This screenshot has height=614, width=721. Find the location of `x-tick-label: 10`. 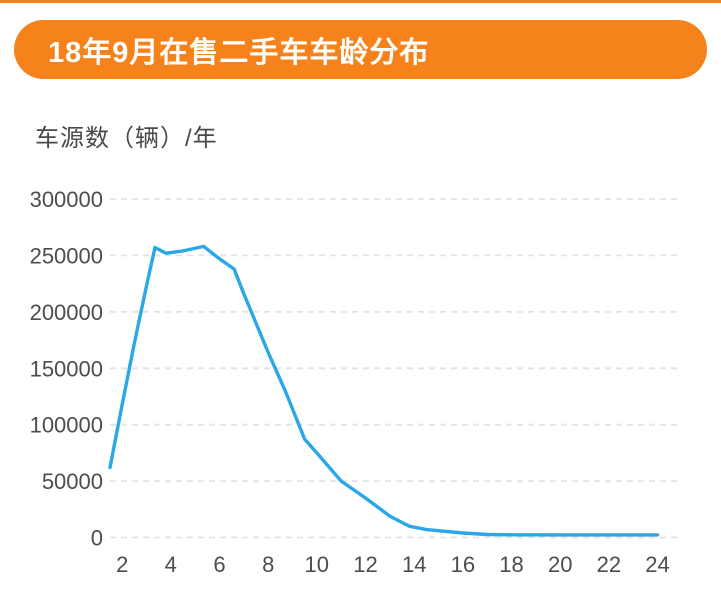

x-tick-label: 10 is located at coordinates (317, 564).